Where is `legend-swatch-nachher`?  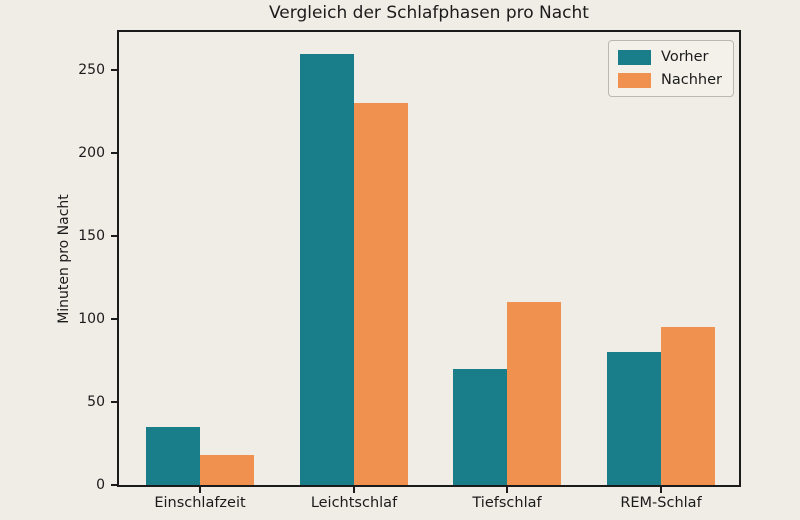 legend-swatch-nachher is located at coordinates (635, 80).